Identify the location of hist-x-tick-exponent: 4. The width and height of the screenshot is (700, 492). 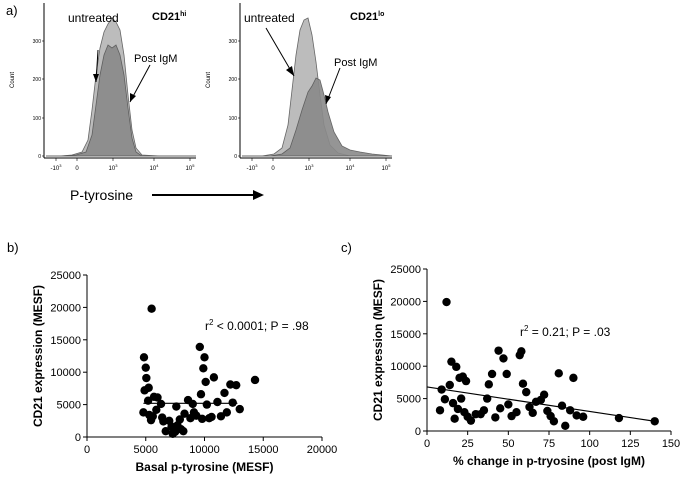
(157, 165).